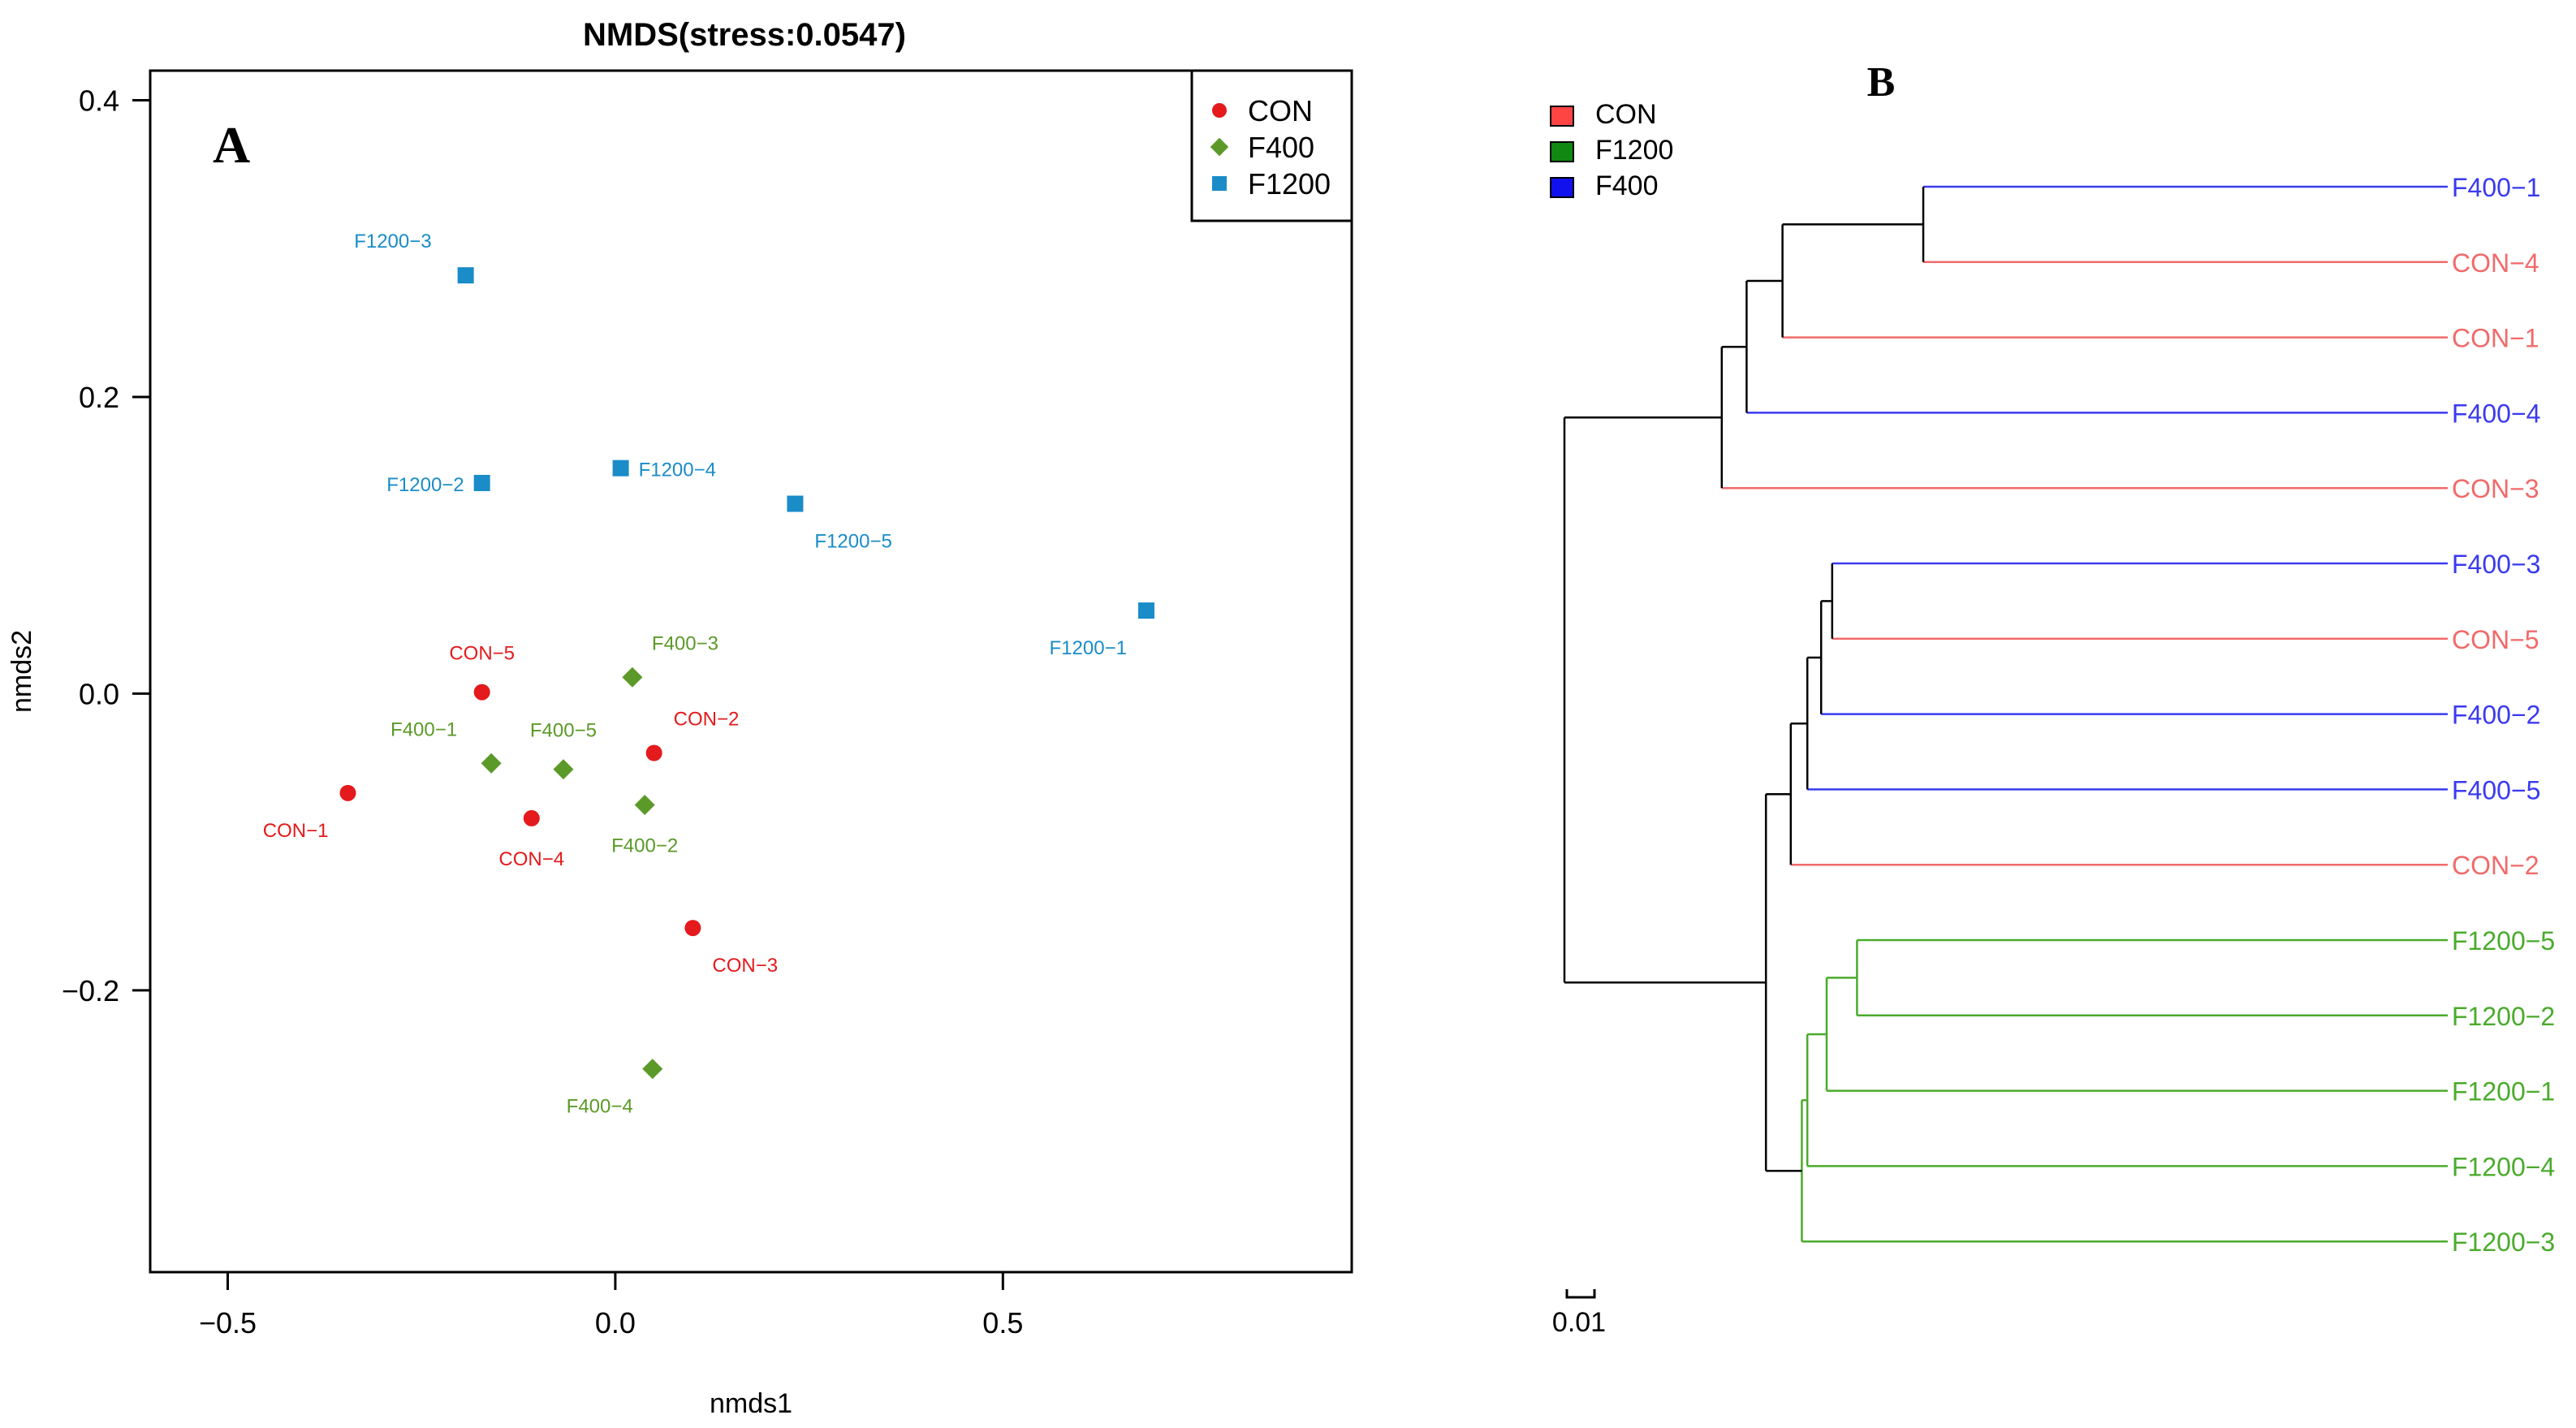  Describe the element at coordinates (2495, 338) in the screenshot. I see `leaf-label: CON−1` at that location.